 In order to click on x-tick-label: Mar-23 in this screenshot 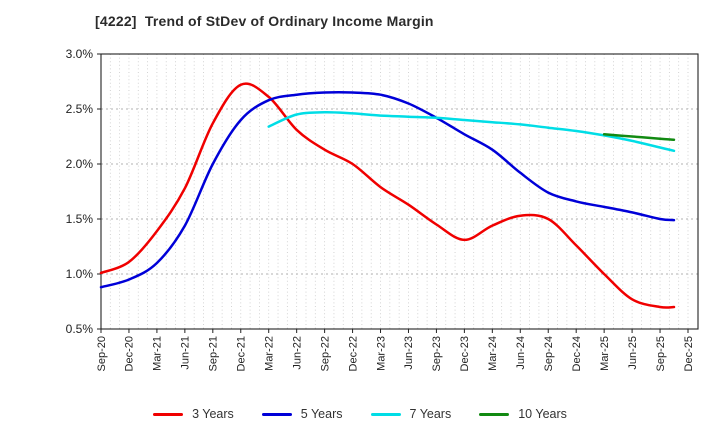, I will do `click(381, 353)`.